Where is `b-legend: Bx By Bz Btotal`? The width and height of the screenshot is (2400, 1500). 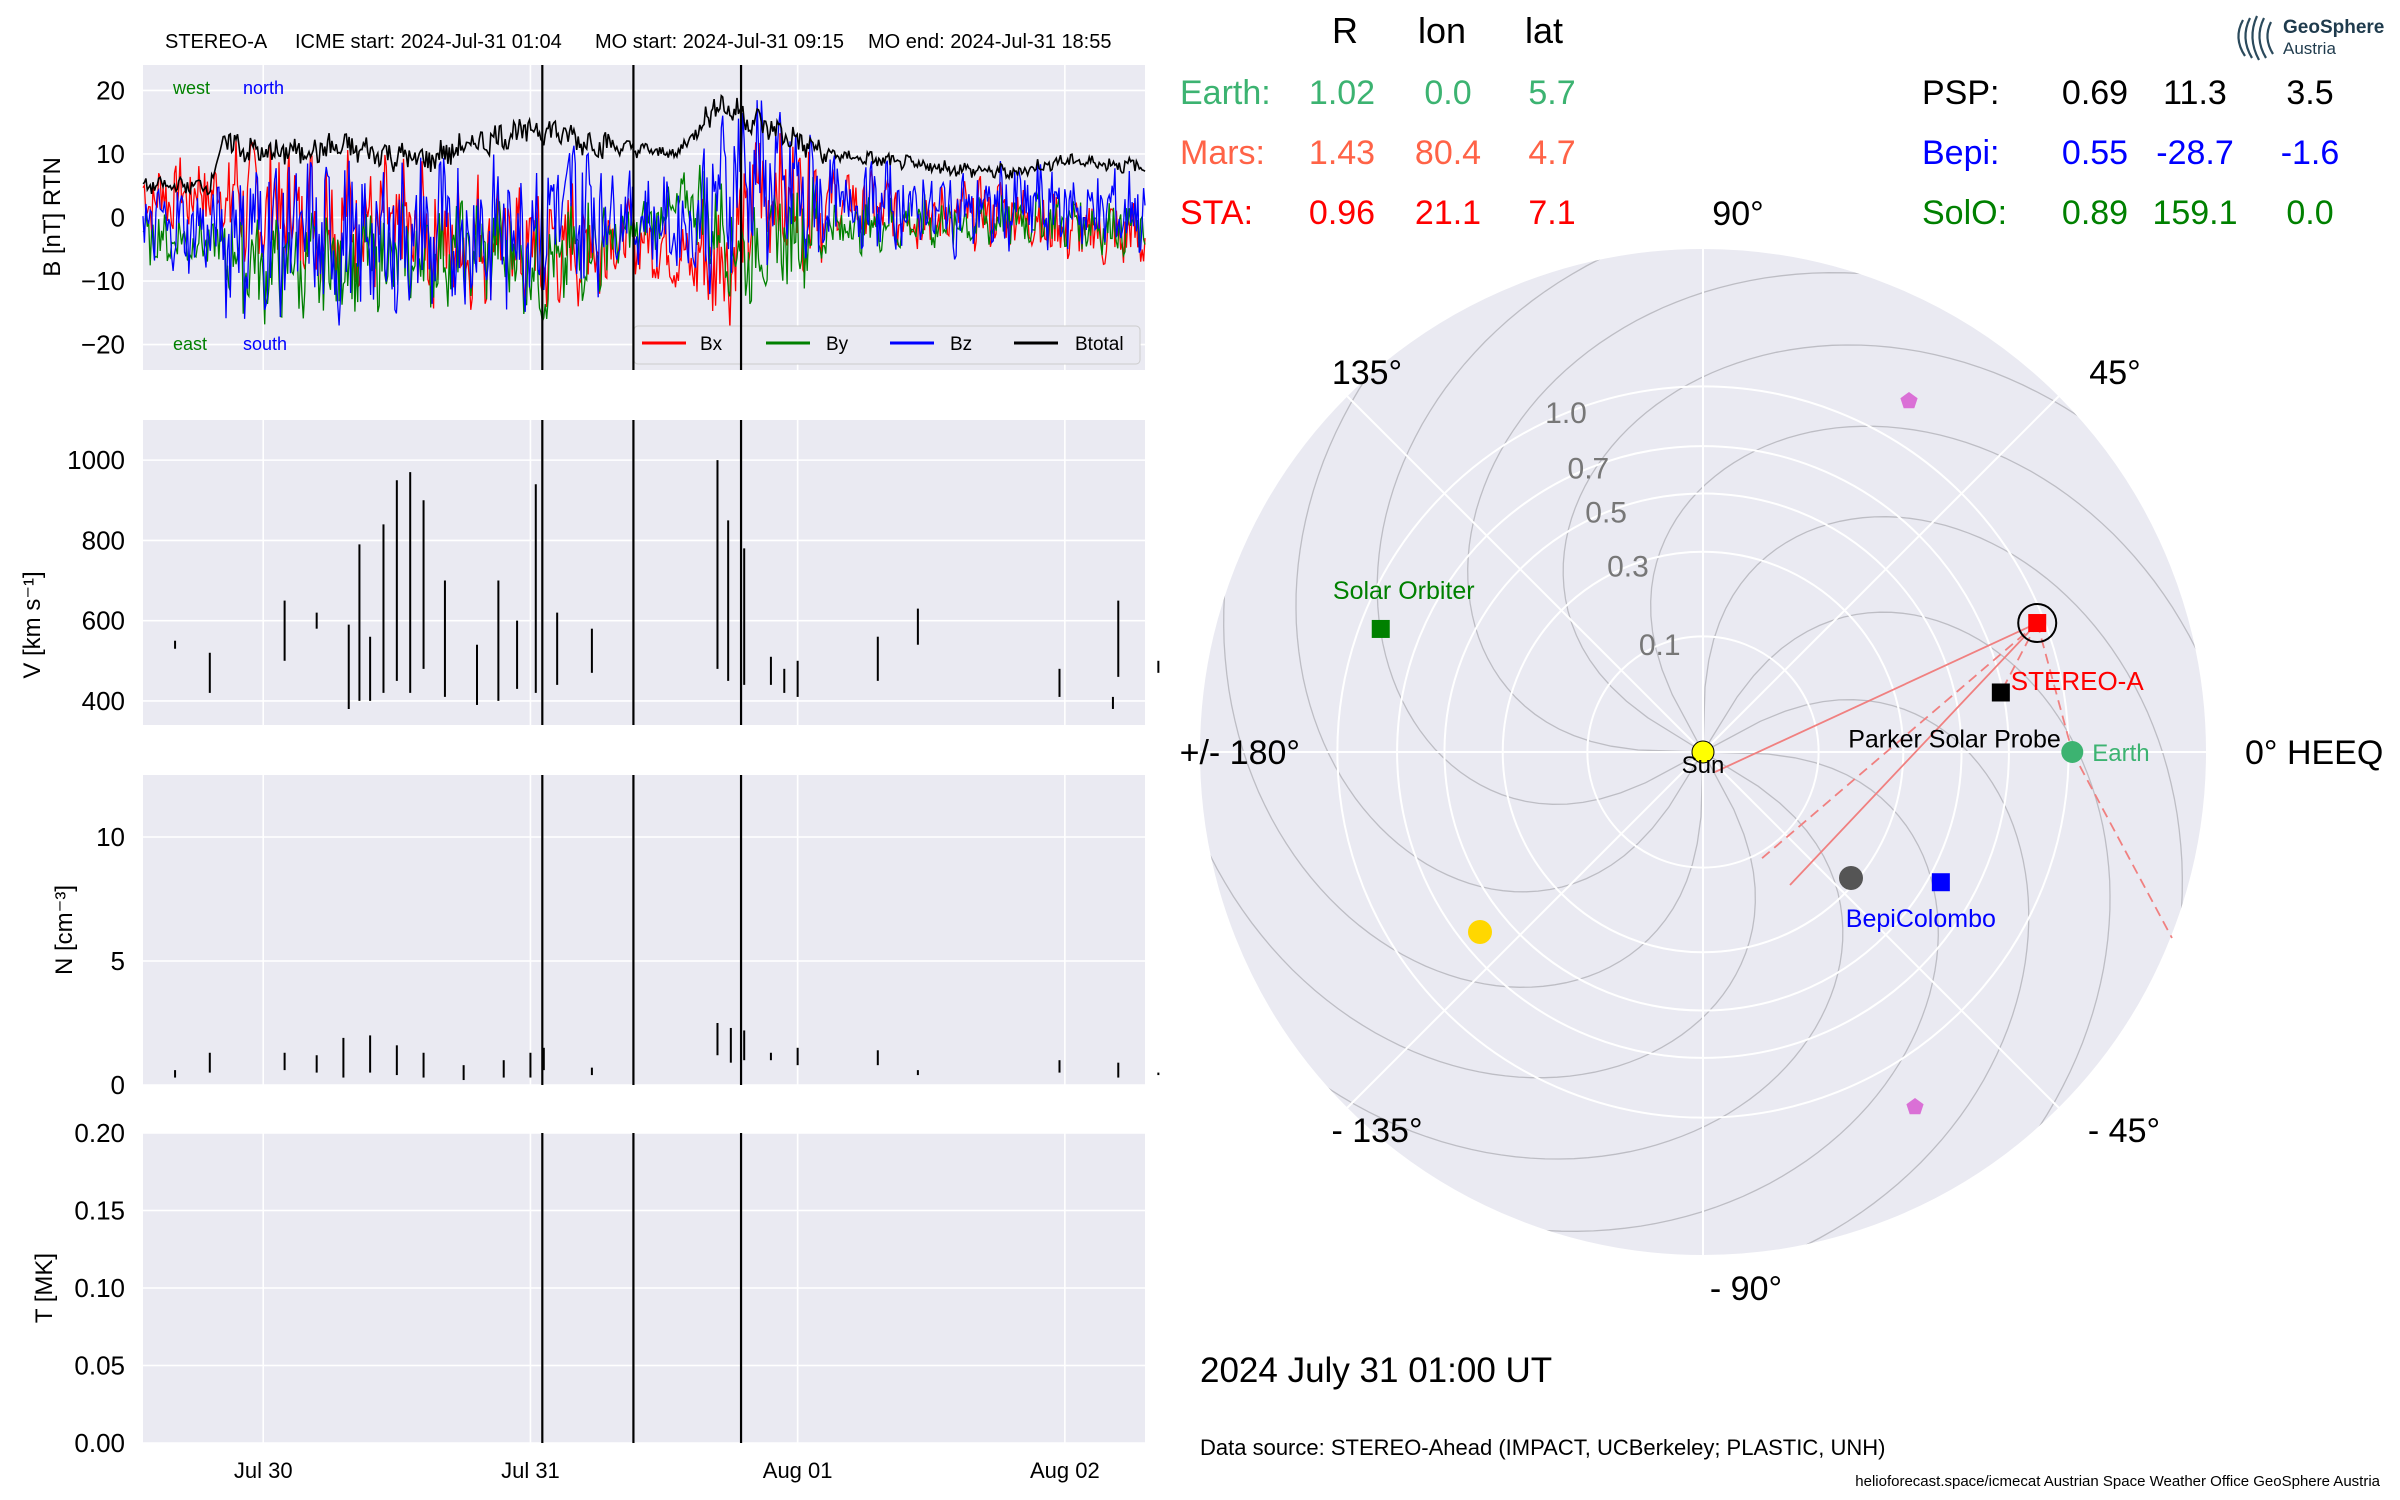
b-legend: Bx By Bz Btotal is located at coordinates (887, 345).